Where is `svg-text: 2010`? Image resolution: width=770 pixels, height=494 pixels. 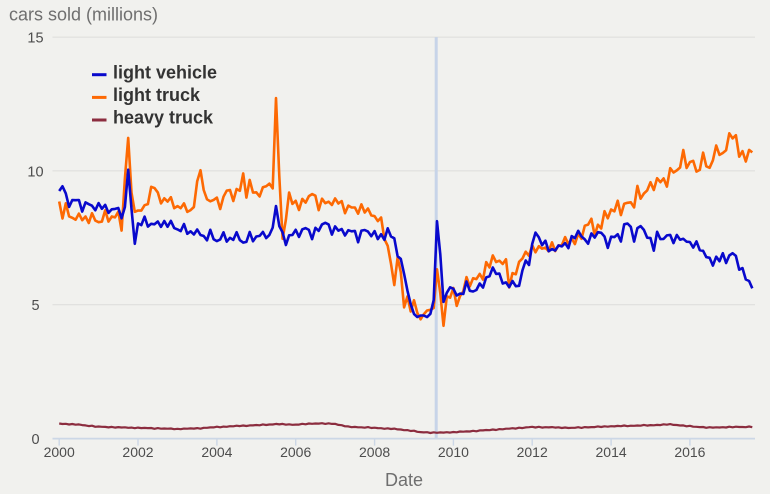
svg-text: 2010 is located at coordinates (453, 452).